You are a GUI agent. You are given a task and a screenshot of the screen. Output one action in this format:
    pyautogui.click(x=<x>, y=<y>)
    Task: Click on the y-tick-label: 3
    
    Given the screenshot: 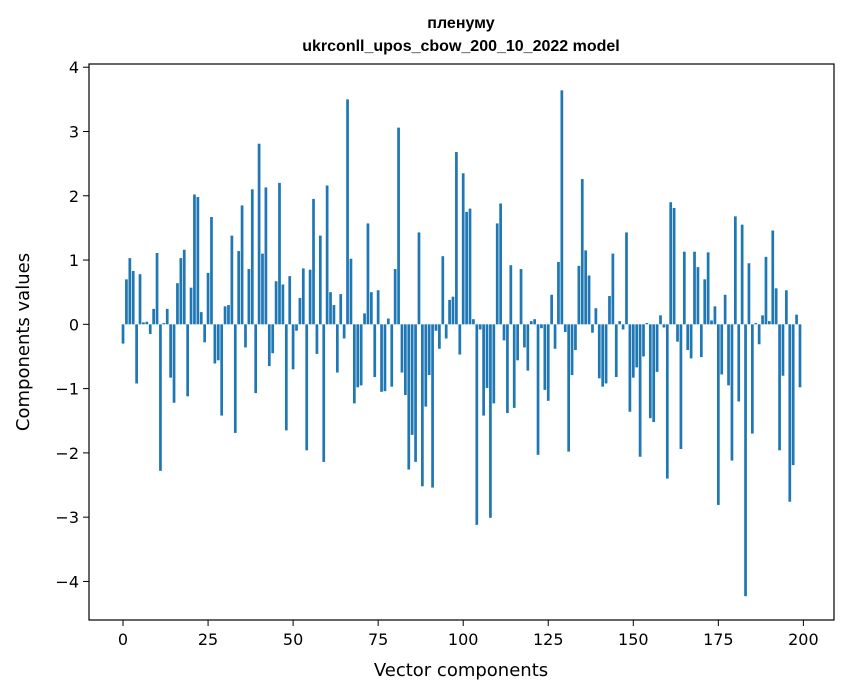 What is the action you would take?
    pyautogui.click(x=74, y=131)
    